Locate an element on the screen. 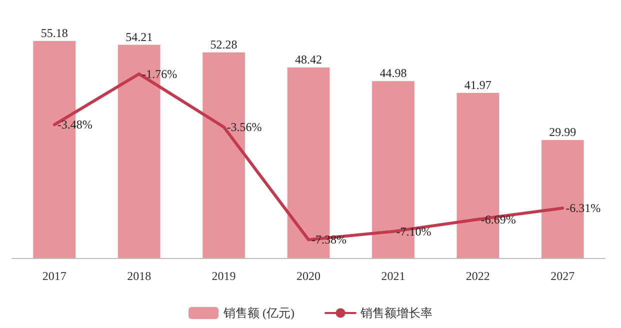 This screenshot has width=621, height=328. x-tick-label: 2027 is located at coordinates (562, 276).